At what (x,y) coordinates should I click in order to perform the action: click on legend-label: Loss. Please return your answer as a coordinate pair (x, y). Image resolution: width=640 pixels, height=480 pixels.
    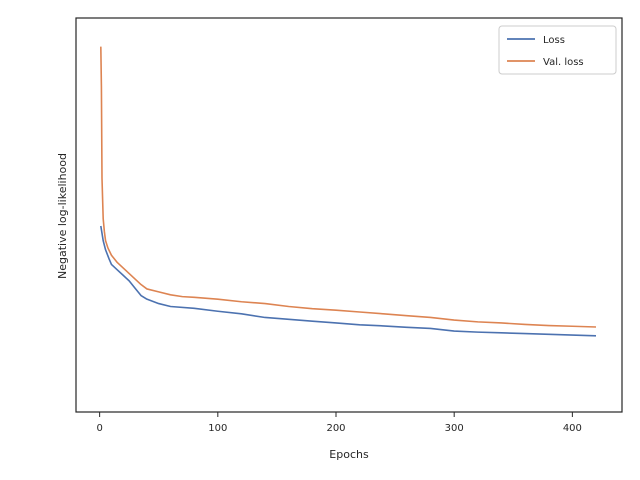
    Looking at the image, I should click on (554, 40).